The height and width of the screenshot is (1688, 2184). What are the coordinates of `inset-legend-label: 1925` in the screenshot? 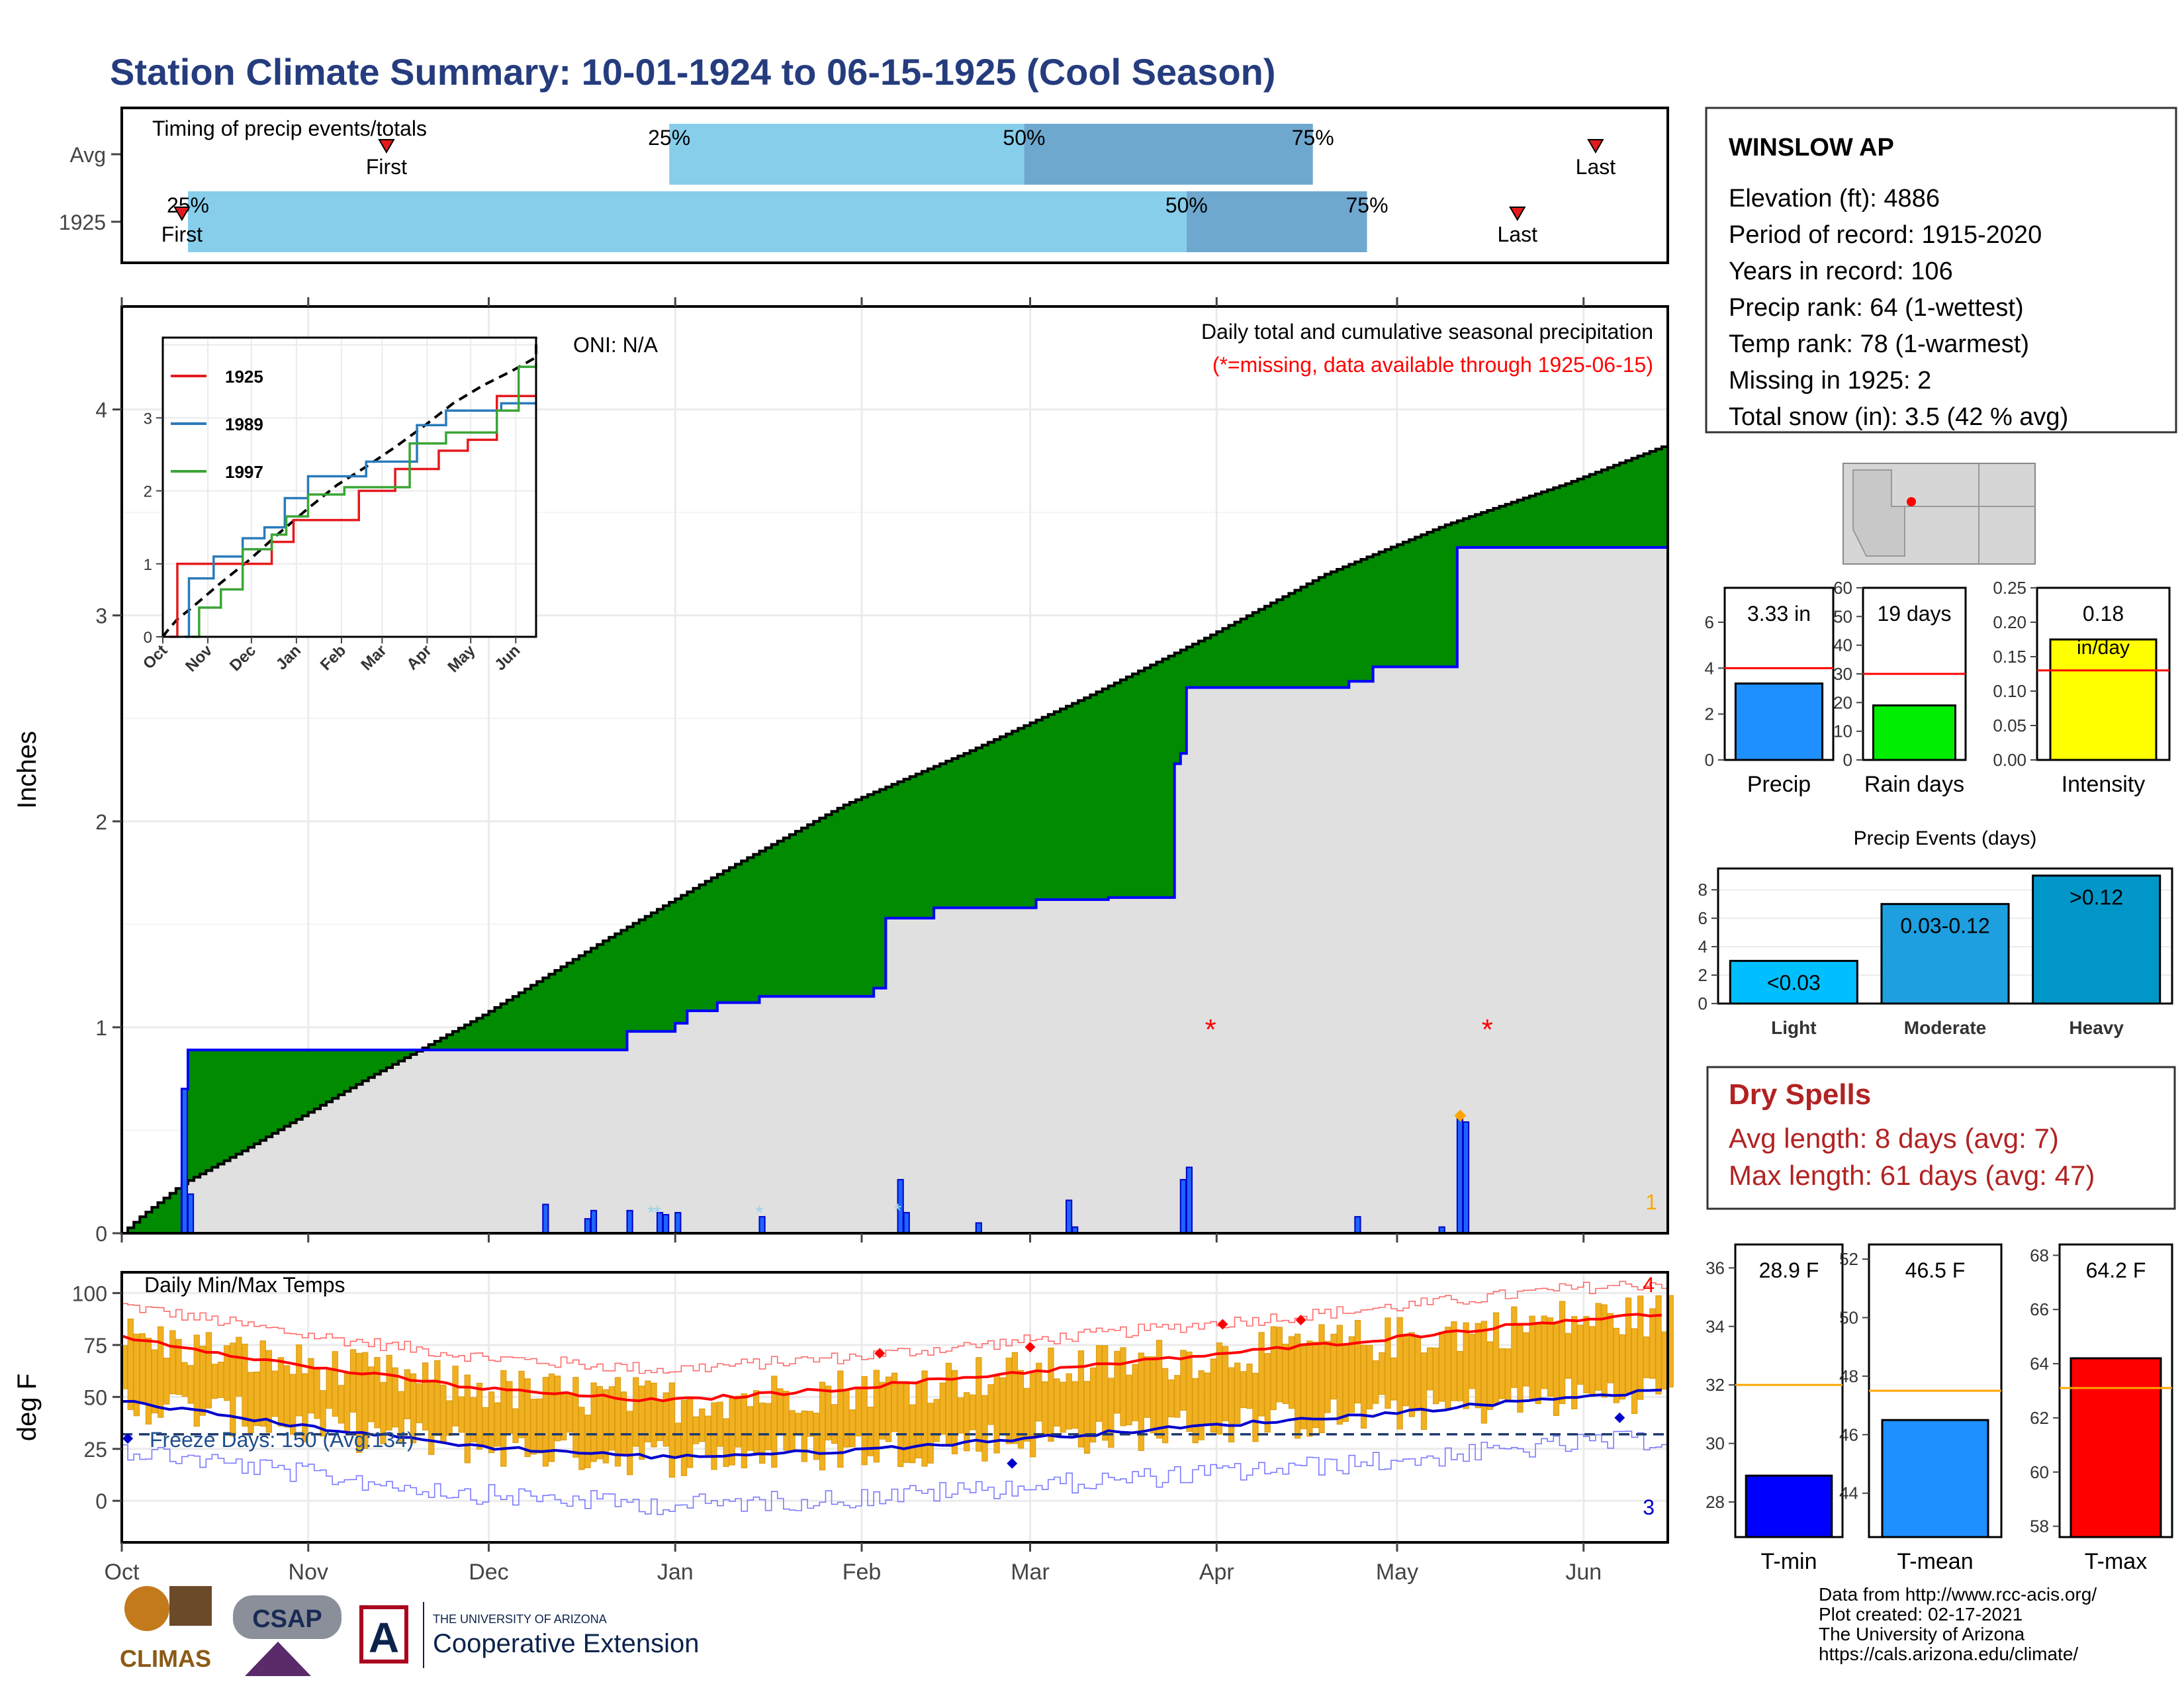 It's located at (244, 377).